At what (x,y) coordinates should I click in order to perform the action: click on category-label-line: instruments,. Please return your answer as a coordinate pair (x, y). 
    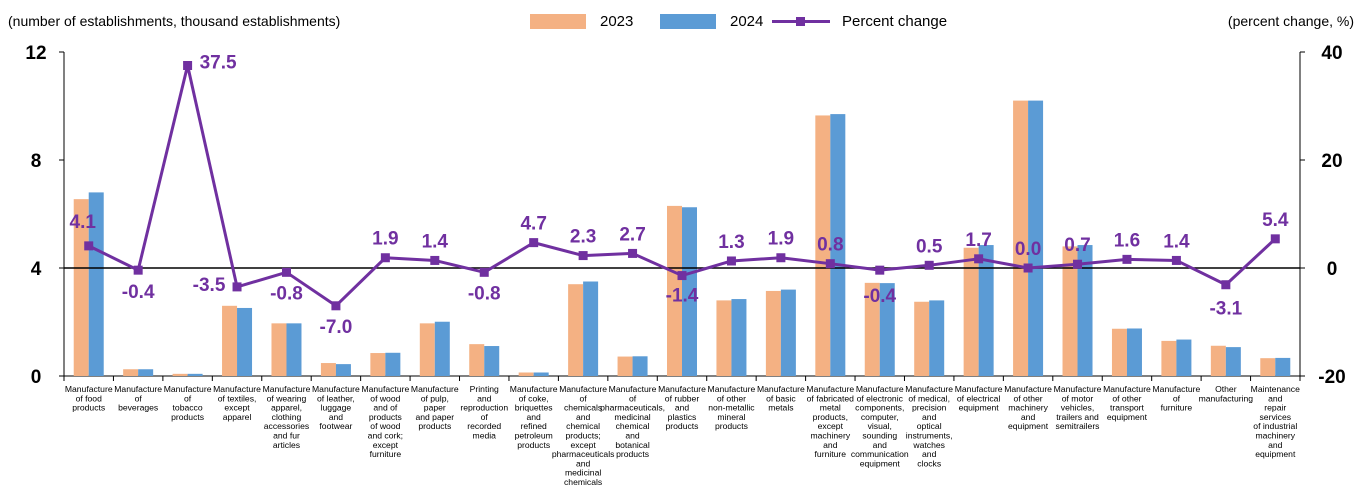
    Looking at the image, I should click on (929, 436).